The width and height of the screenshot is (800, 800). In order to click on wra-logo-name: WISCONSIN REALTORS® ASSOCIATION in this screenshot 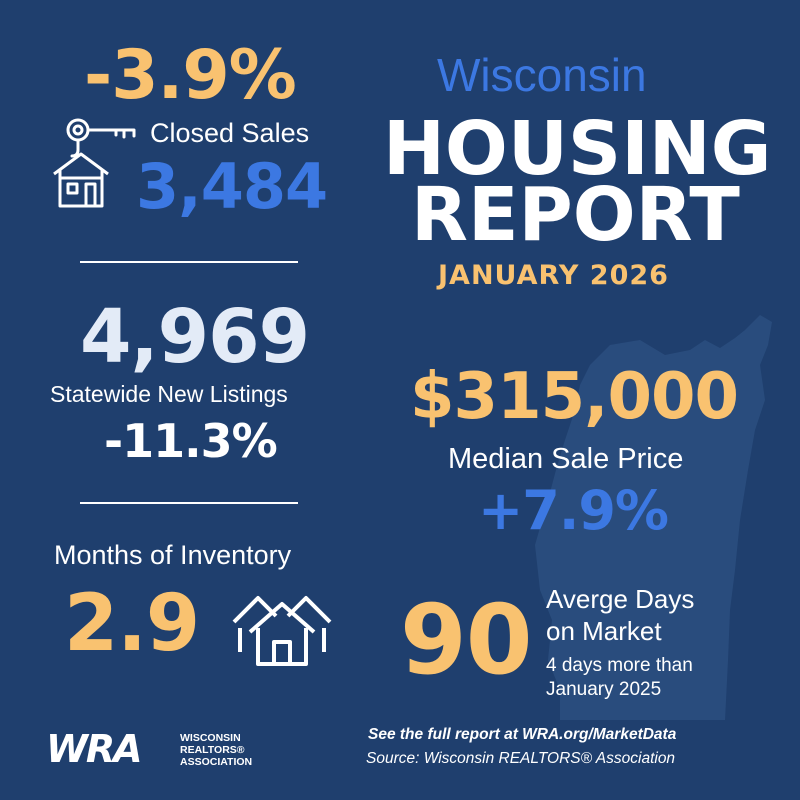, I will do `click(216, 750)`.